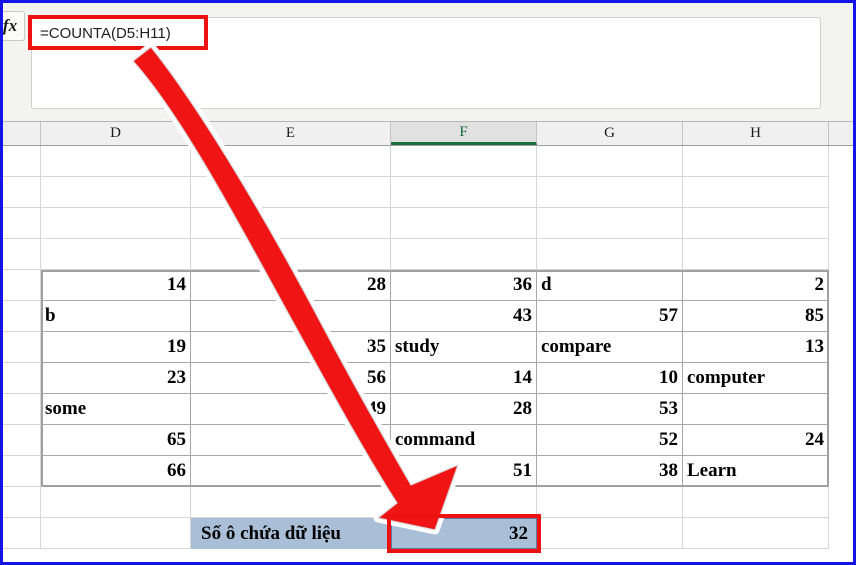  Describe the element at coordinates (116, 502) in the screenshot. I see `grid-cell-D12` at that location.